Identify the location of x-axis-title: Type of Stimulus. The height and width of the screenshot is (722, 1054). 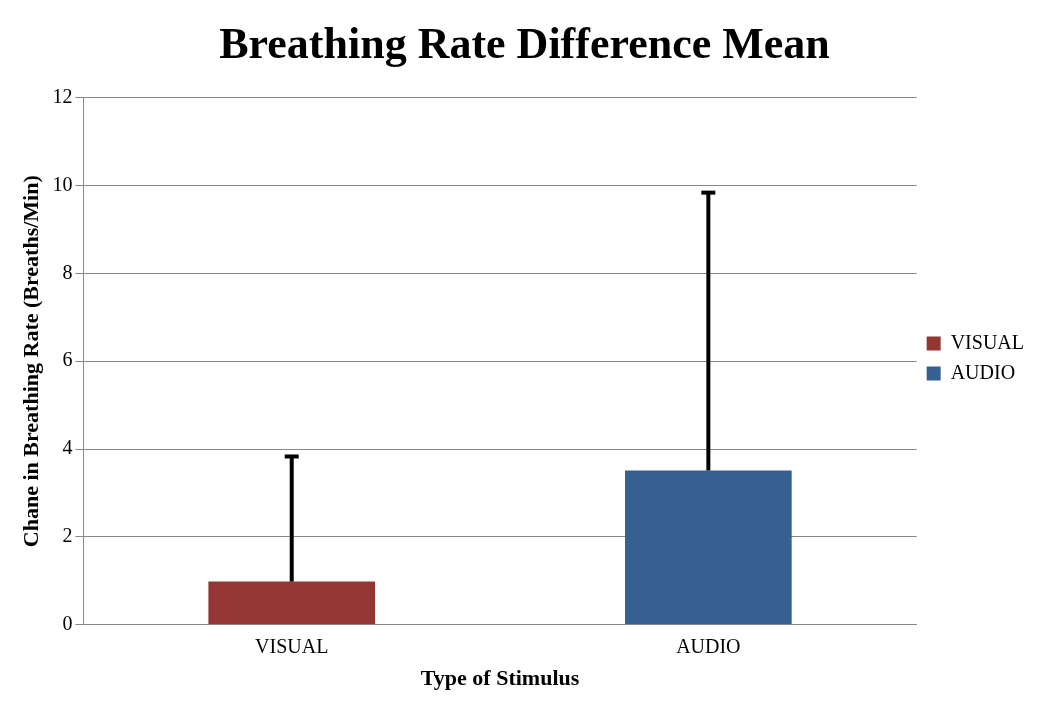
(500, 678).